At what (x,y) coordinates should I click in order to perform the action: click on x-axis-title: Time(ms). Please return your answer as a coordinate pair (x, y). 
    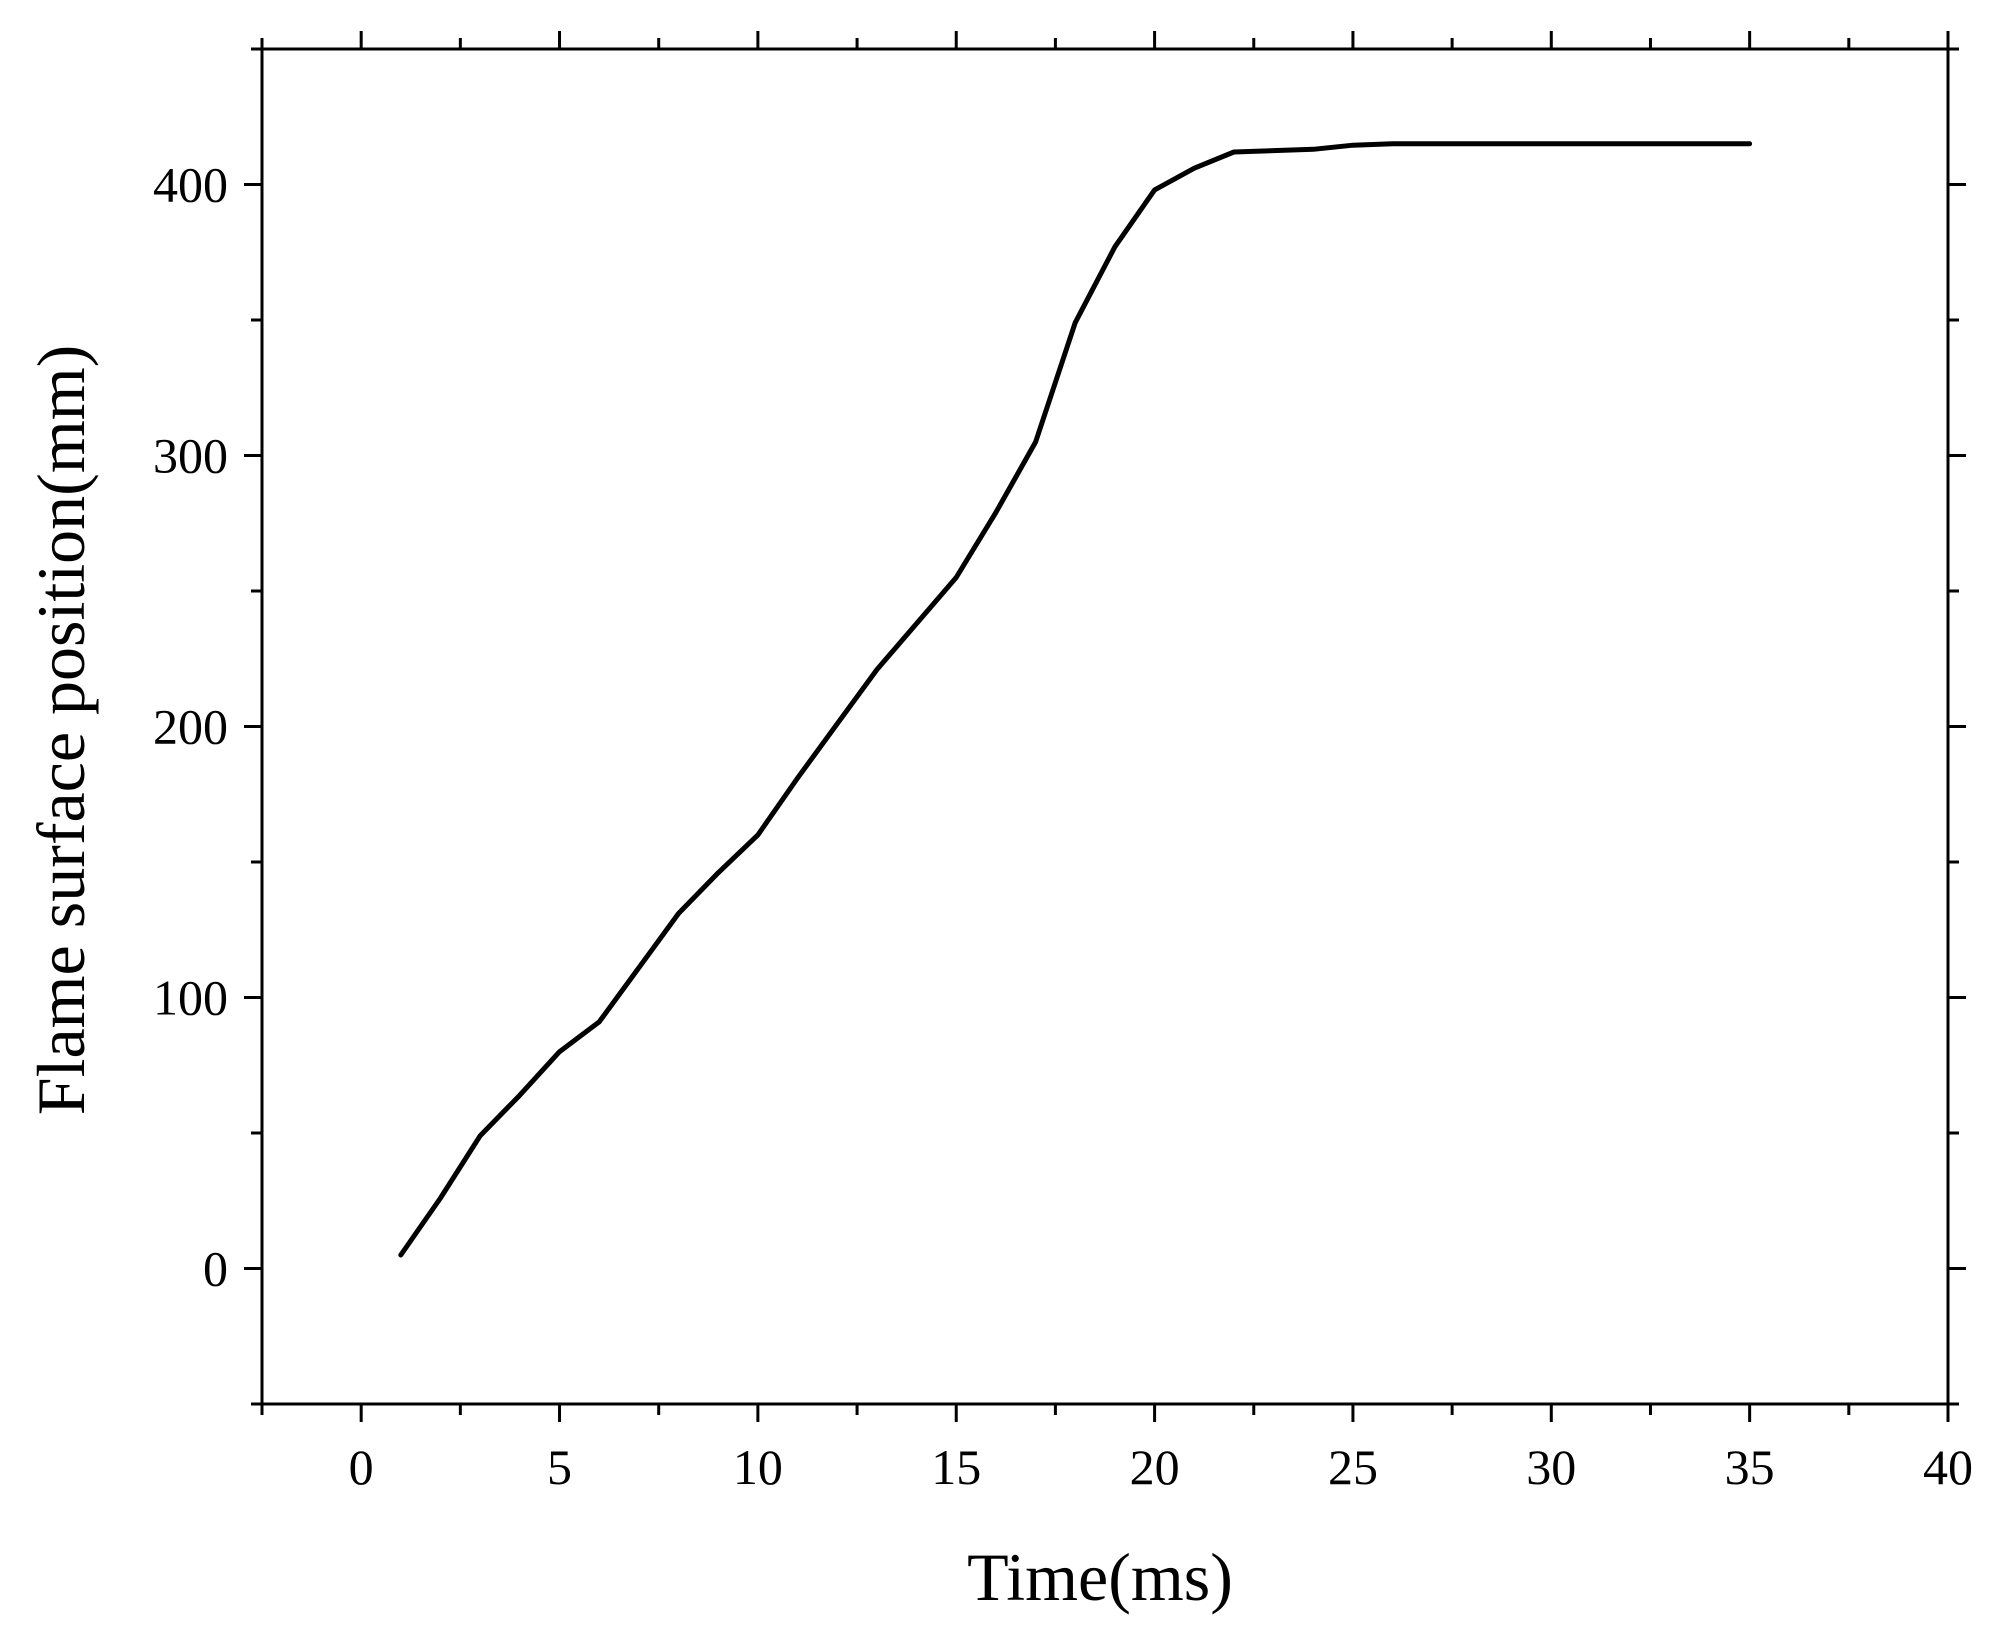
    Looking at the image, I should click on (1100, 1577).